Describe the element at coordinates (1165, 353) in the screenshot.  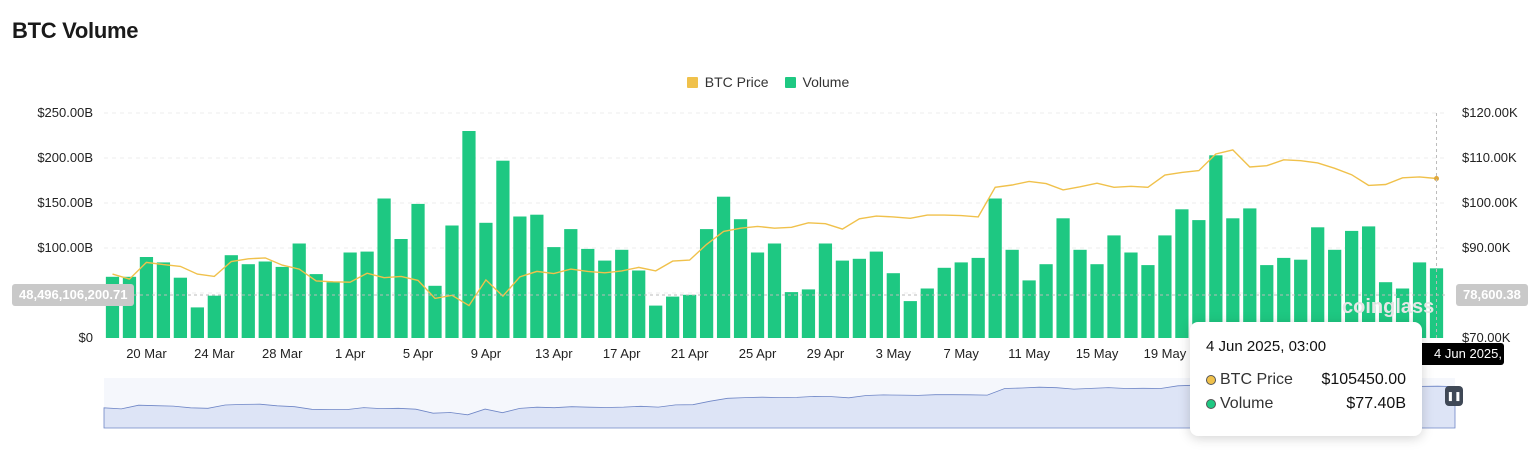
I see `x-tick-label: 19 May` at that location.